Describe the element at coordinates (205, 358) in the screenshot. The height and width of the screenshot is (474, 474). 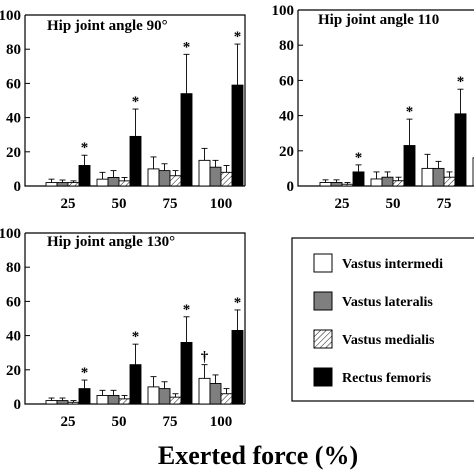
I see `dagger-mark: †` at that location.